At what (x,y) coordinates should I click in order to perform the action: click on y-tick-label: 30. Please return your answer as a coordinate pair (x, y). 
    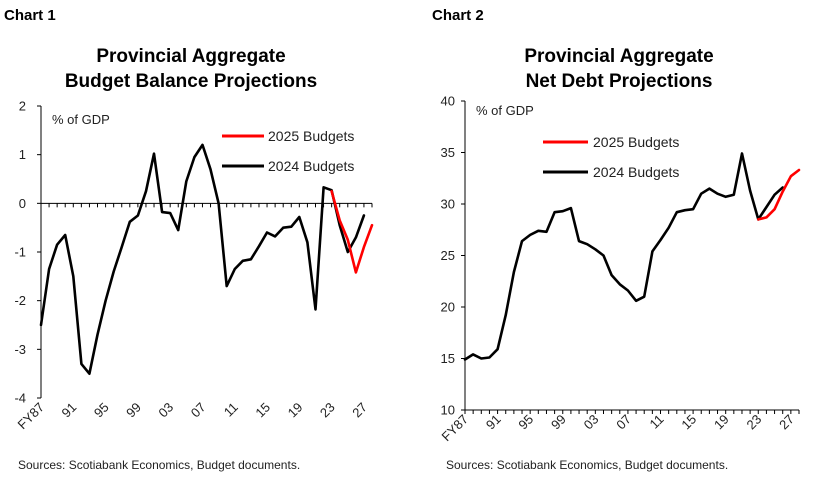
    Looking at the image, I should click on (448, 204).